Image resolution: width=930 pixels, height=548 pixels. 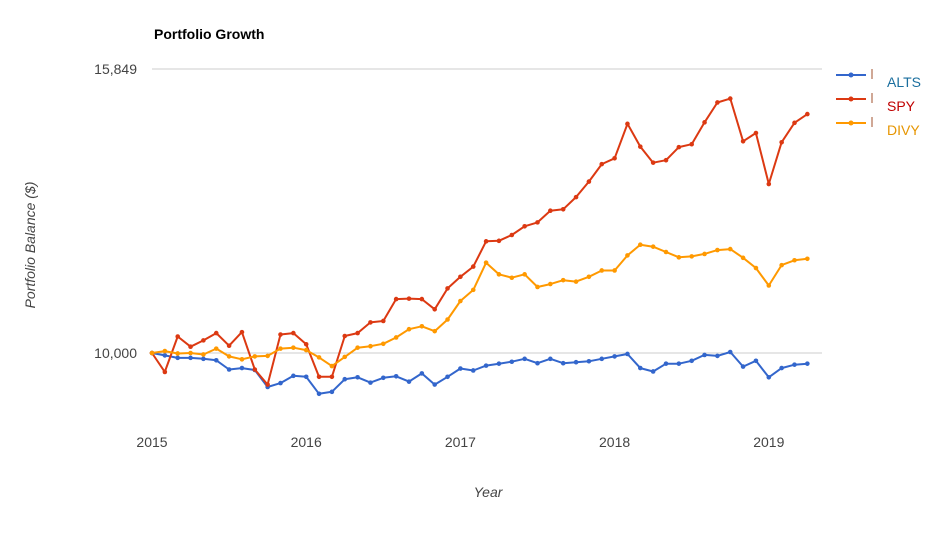 What do you see at coordinates (30, 245) in the screenshot?
I see `y-axis-label: Portfolio Balance ($)` at bounding box center [30, 245].